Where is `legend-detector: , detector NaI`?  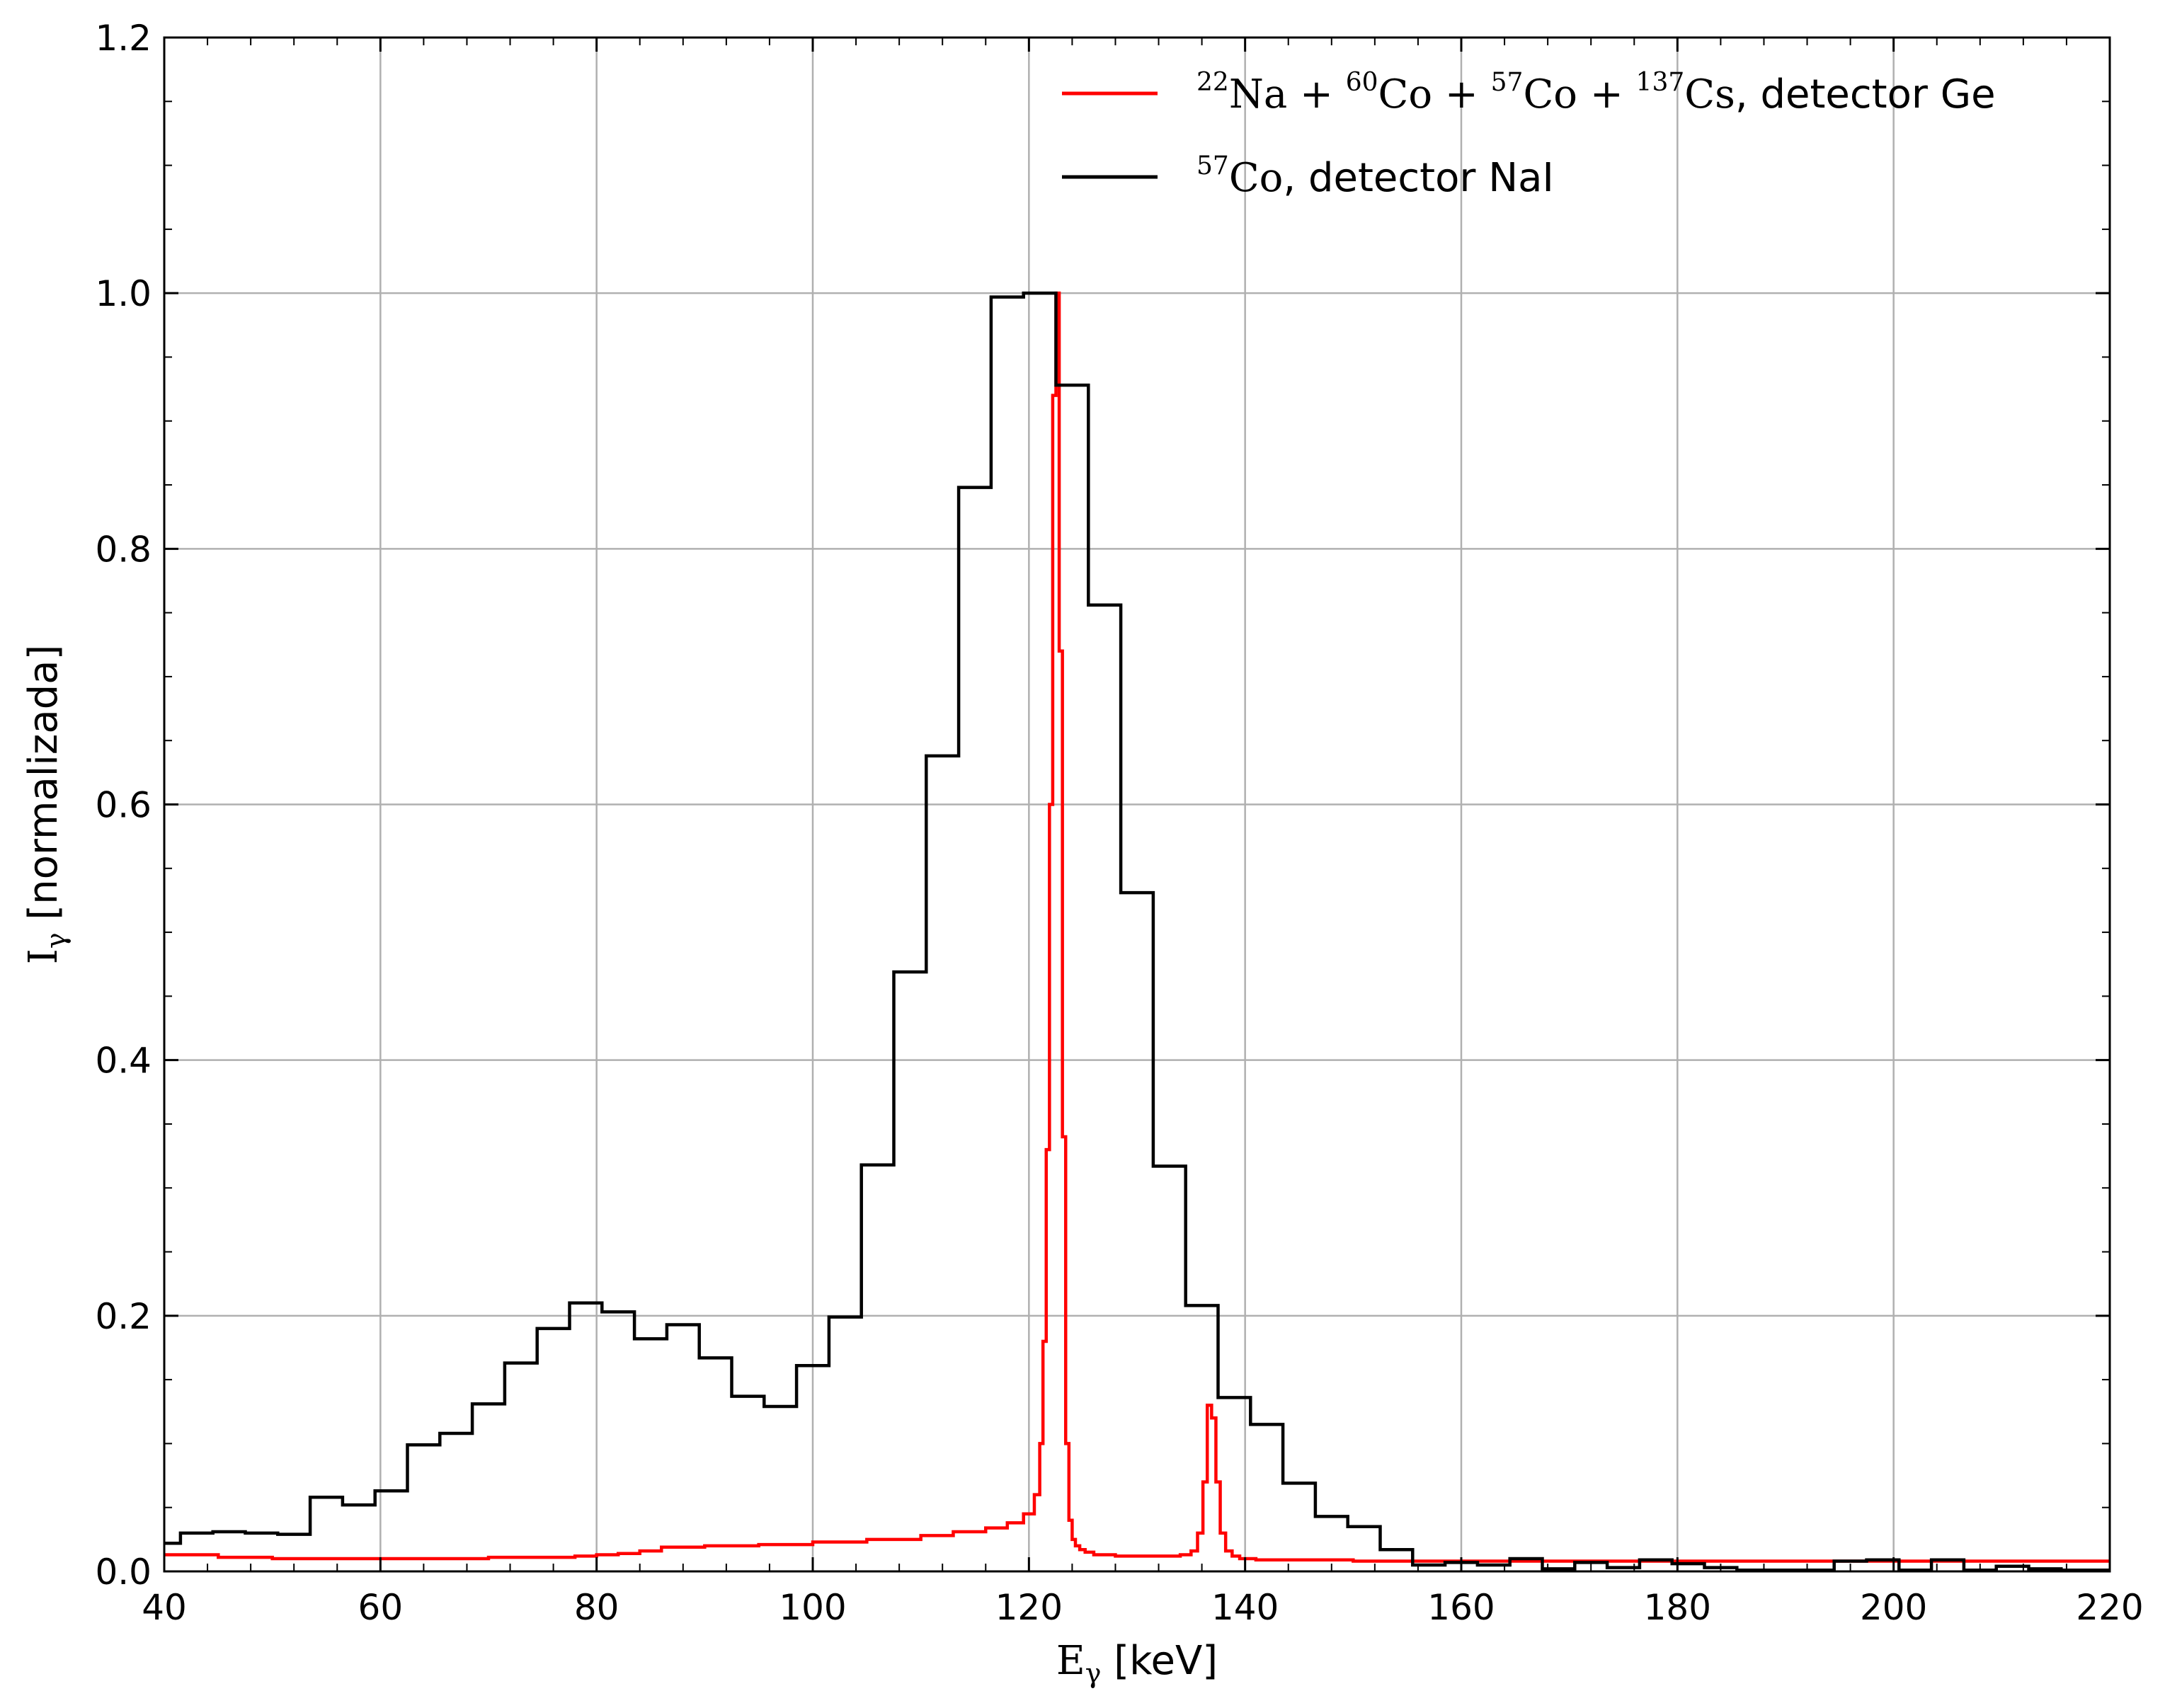 legend-detector: , detector NaI is located at coordinates (1419, 178).